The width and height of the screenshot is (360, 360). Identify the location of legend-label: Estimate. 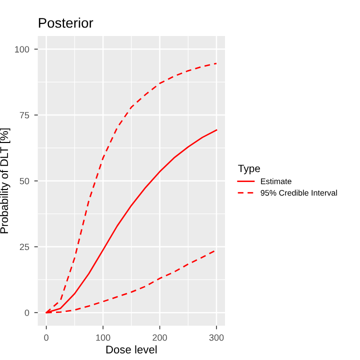
(276, 181).